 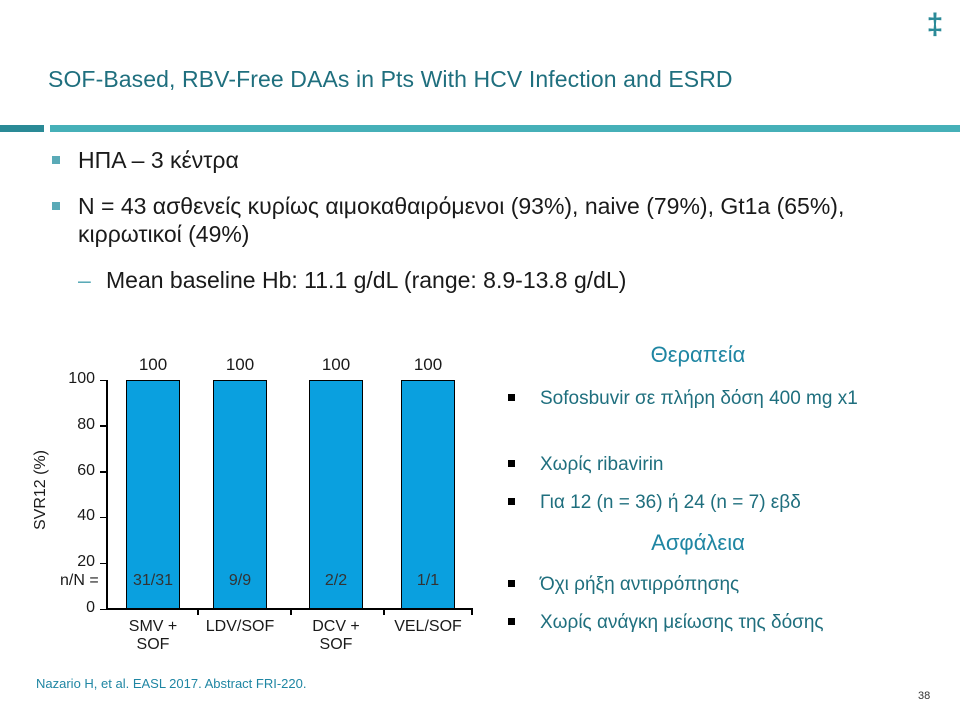 What do you see at coordinates (699, 398) in the screenshot?
I see `therapy-item-text: Sofosbuvir σε πλήρη δόση 400 mg x1` at bounding box center [699, 398].